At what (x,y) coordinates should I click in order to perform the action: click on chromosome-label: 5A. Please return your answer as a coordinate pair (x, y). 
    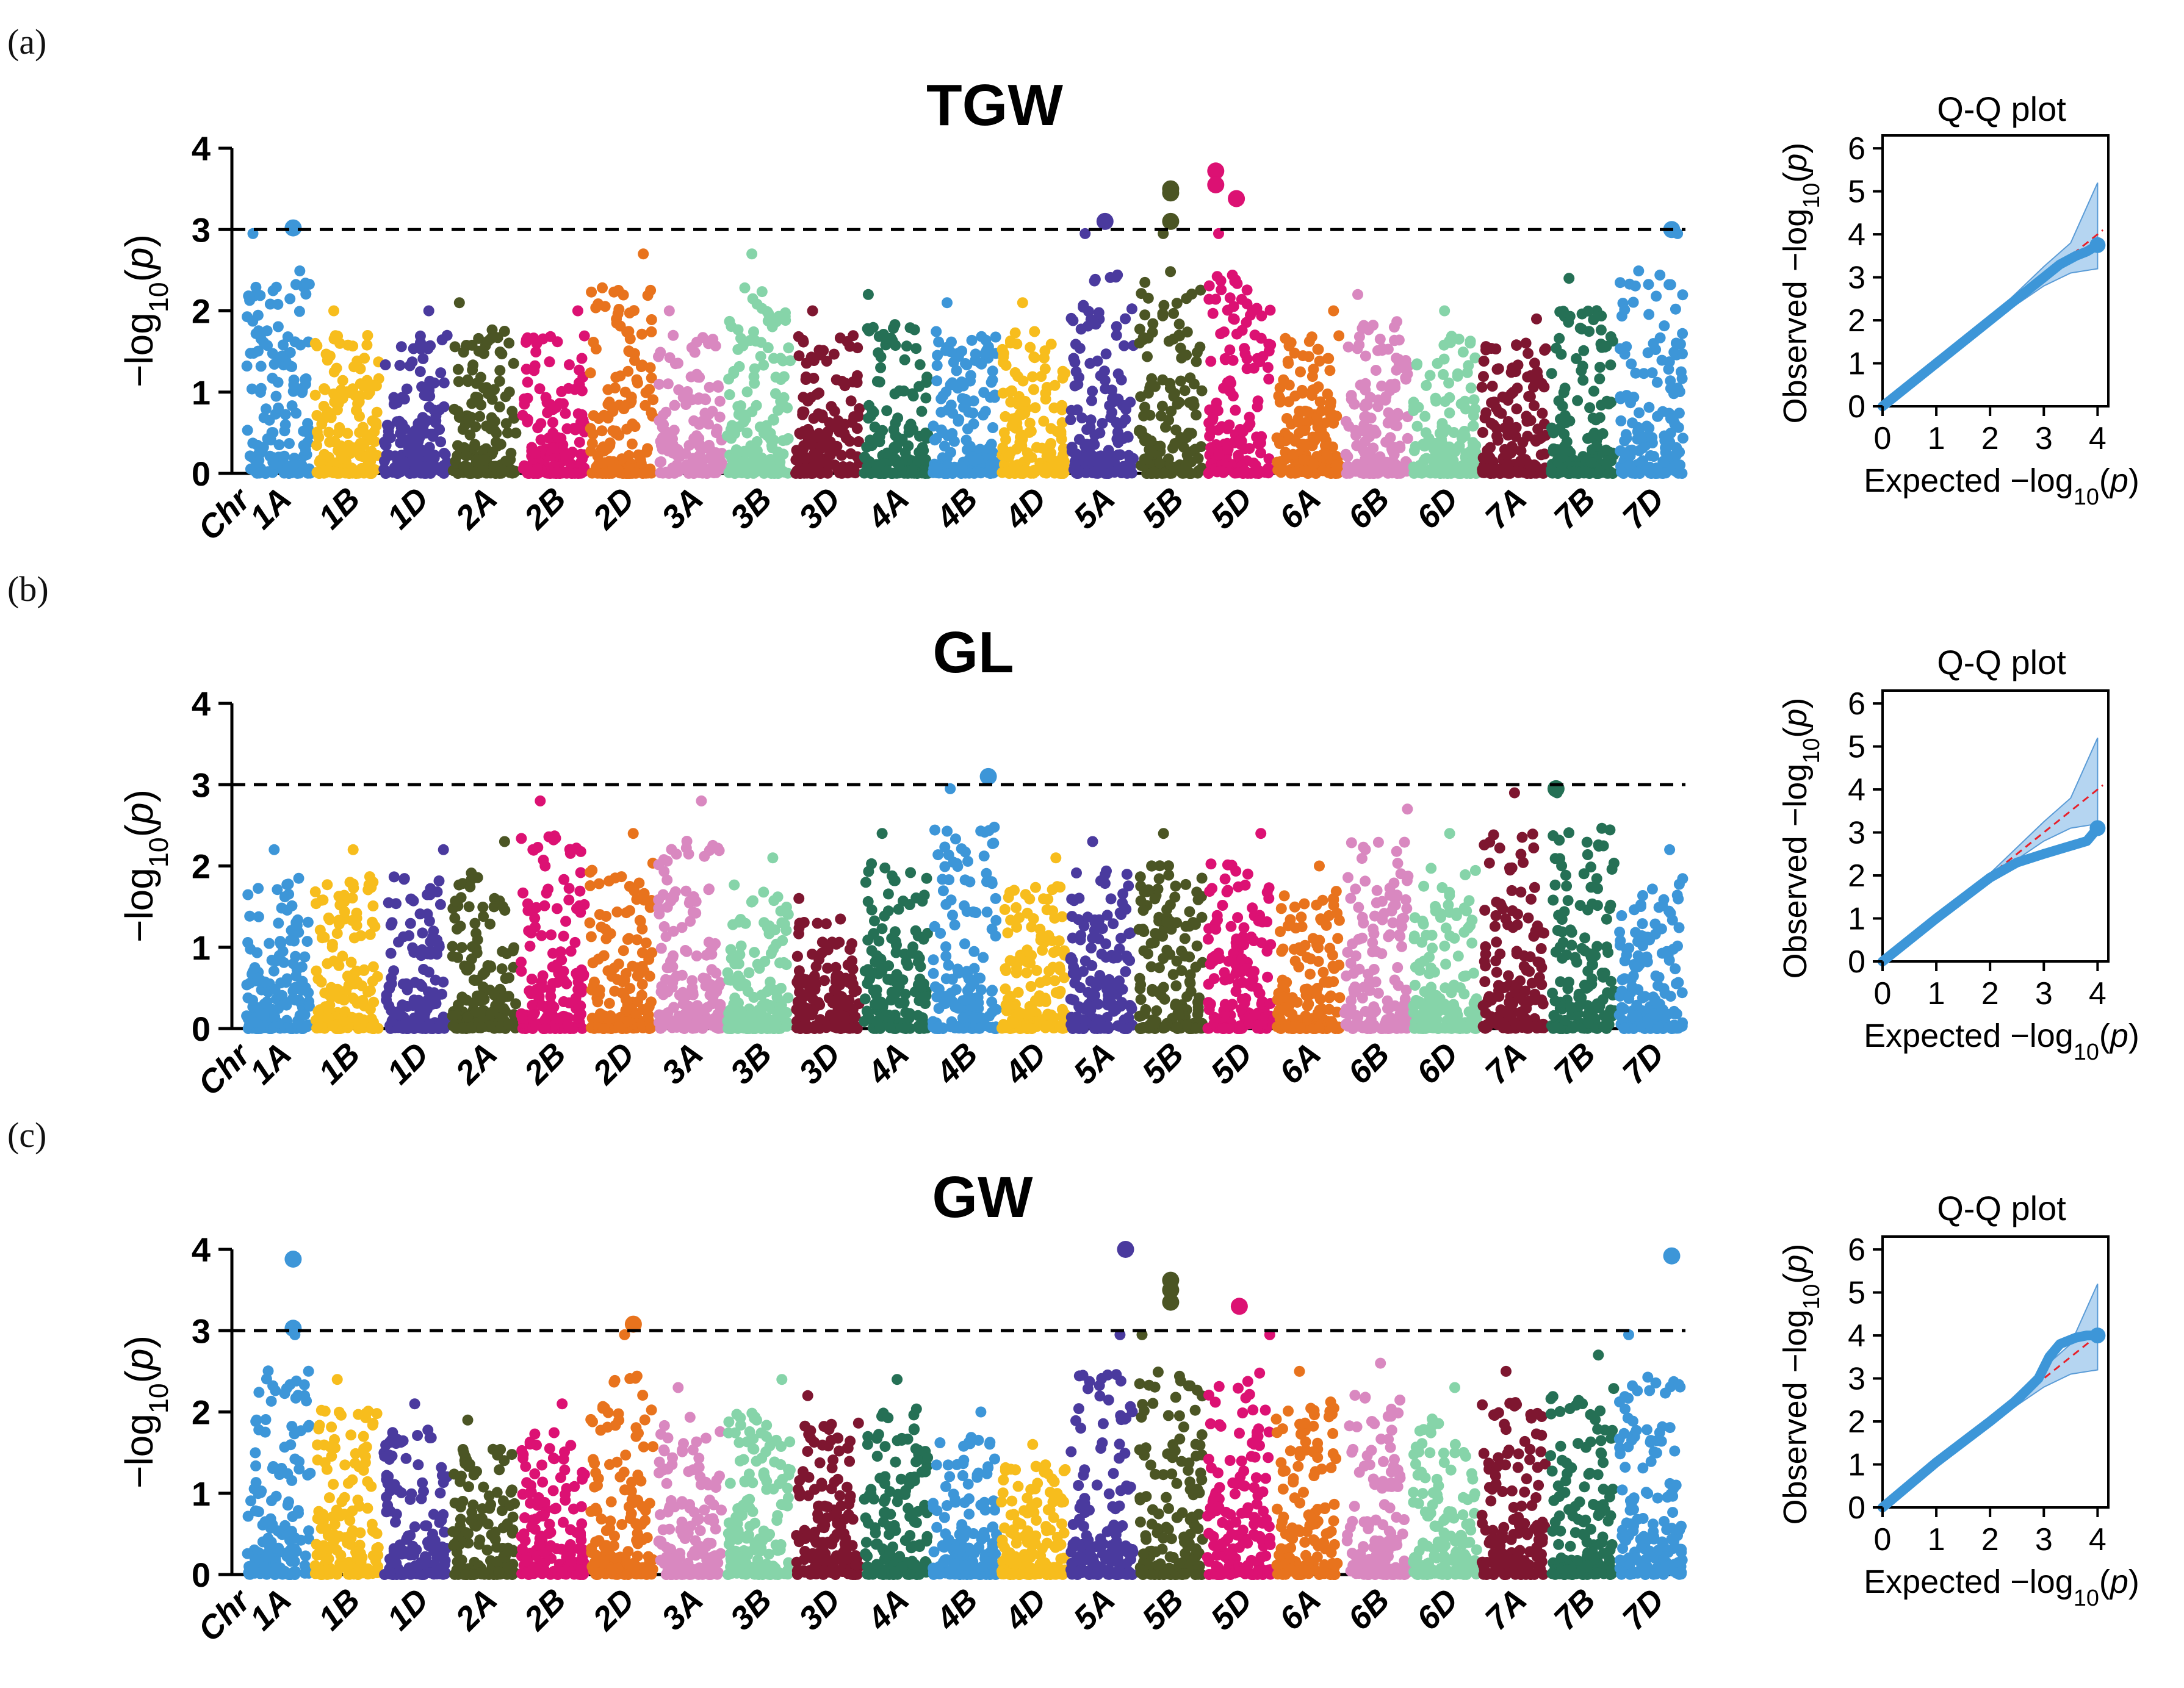
    Looking at the image, I should click on (1094, 508).